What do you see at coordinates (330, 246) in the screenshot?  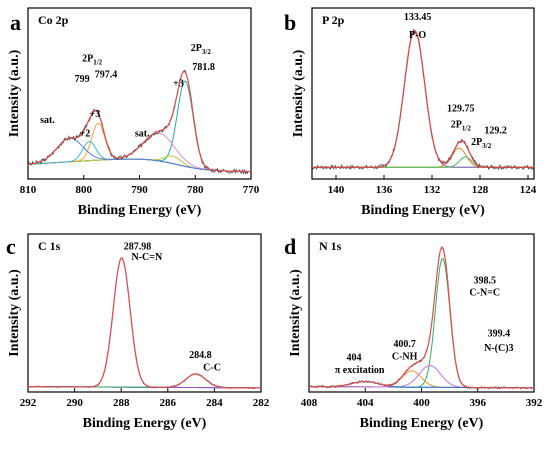 I see `element-label: N 1s` at bounding box center [330, 246].